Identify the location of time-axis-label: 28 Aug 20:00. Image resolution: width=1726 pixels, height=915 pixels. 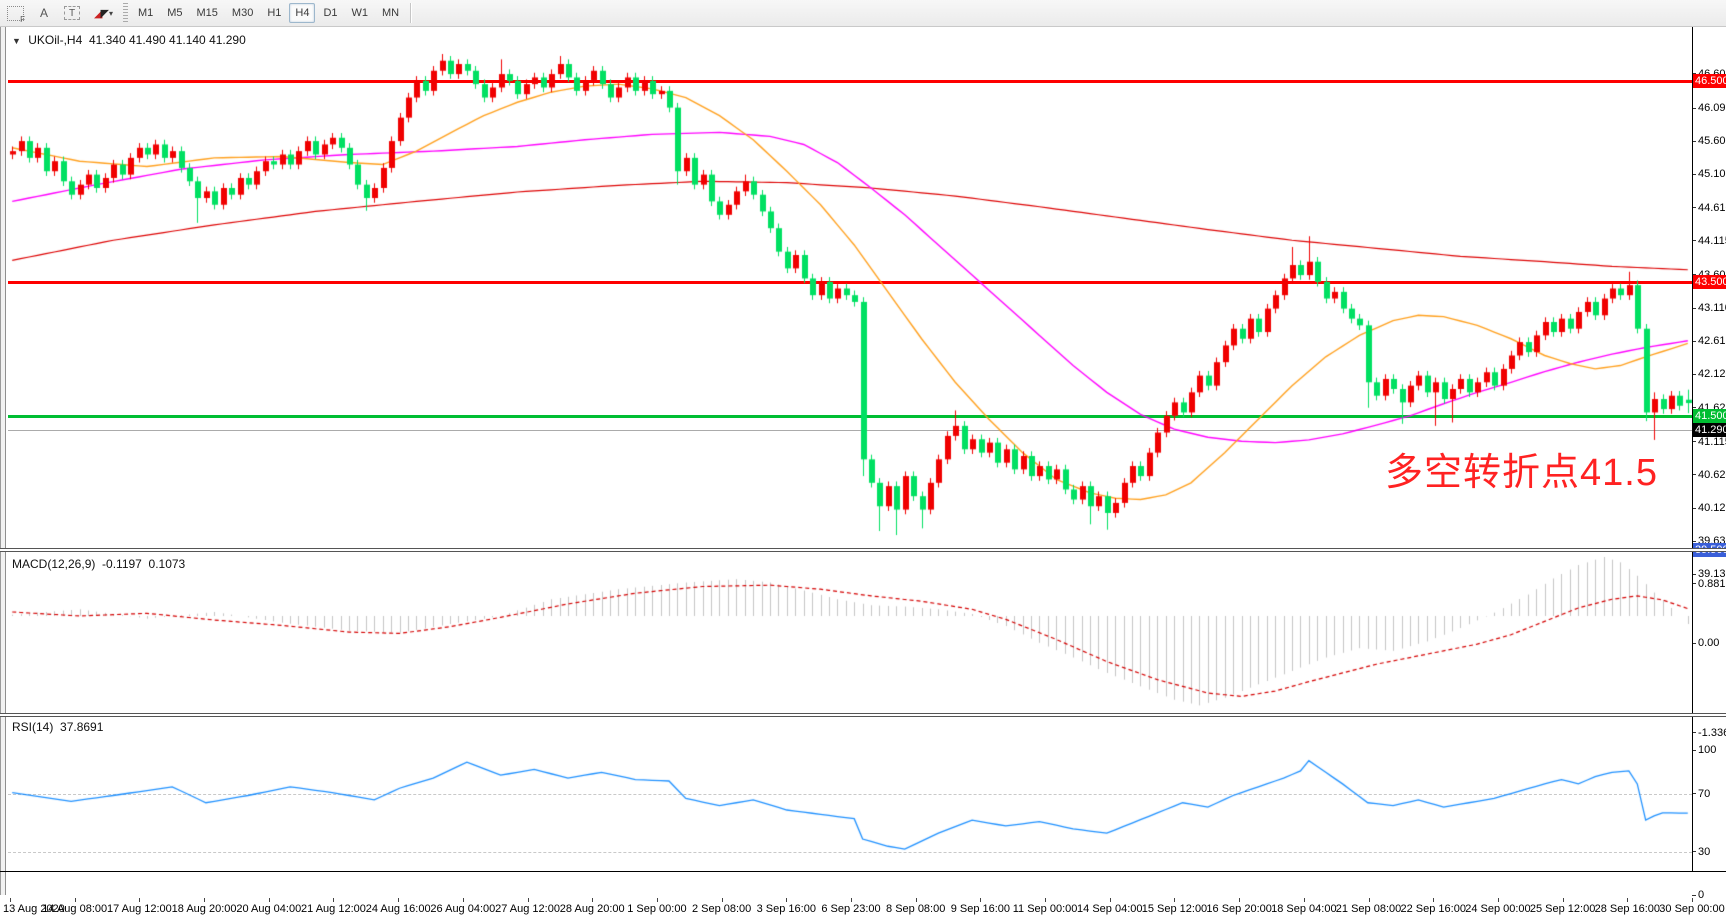
(592, 909).